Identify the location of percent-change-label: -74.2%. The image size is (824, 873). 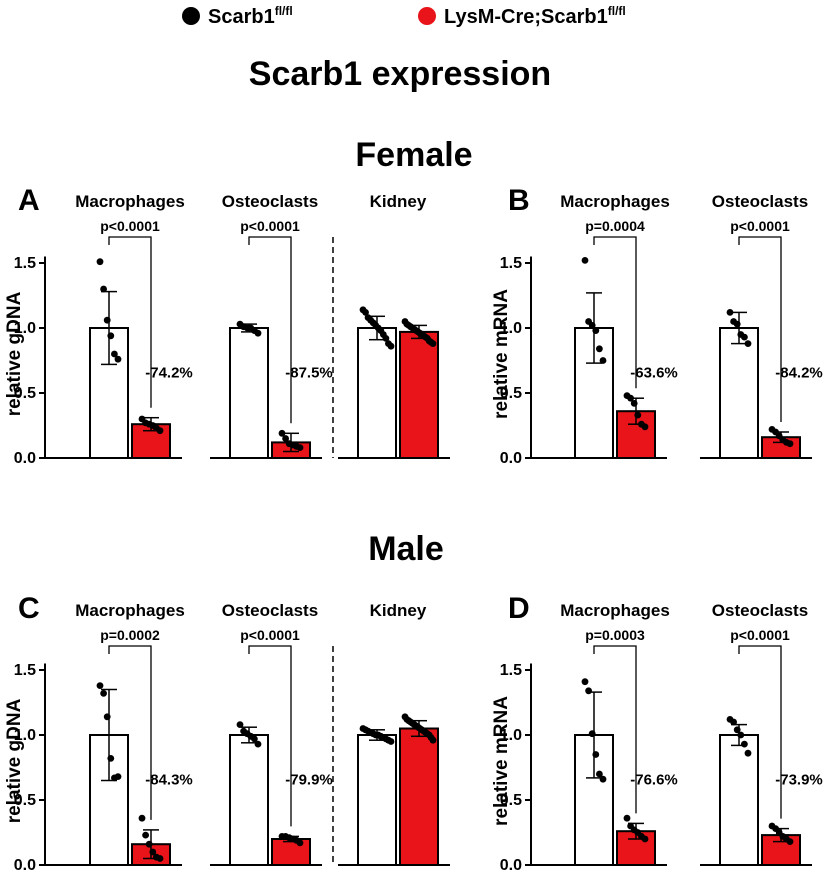
(169, 372).